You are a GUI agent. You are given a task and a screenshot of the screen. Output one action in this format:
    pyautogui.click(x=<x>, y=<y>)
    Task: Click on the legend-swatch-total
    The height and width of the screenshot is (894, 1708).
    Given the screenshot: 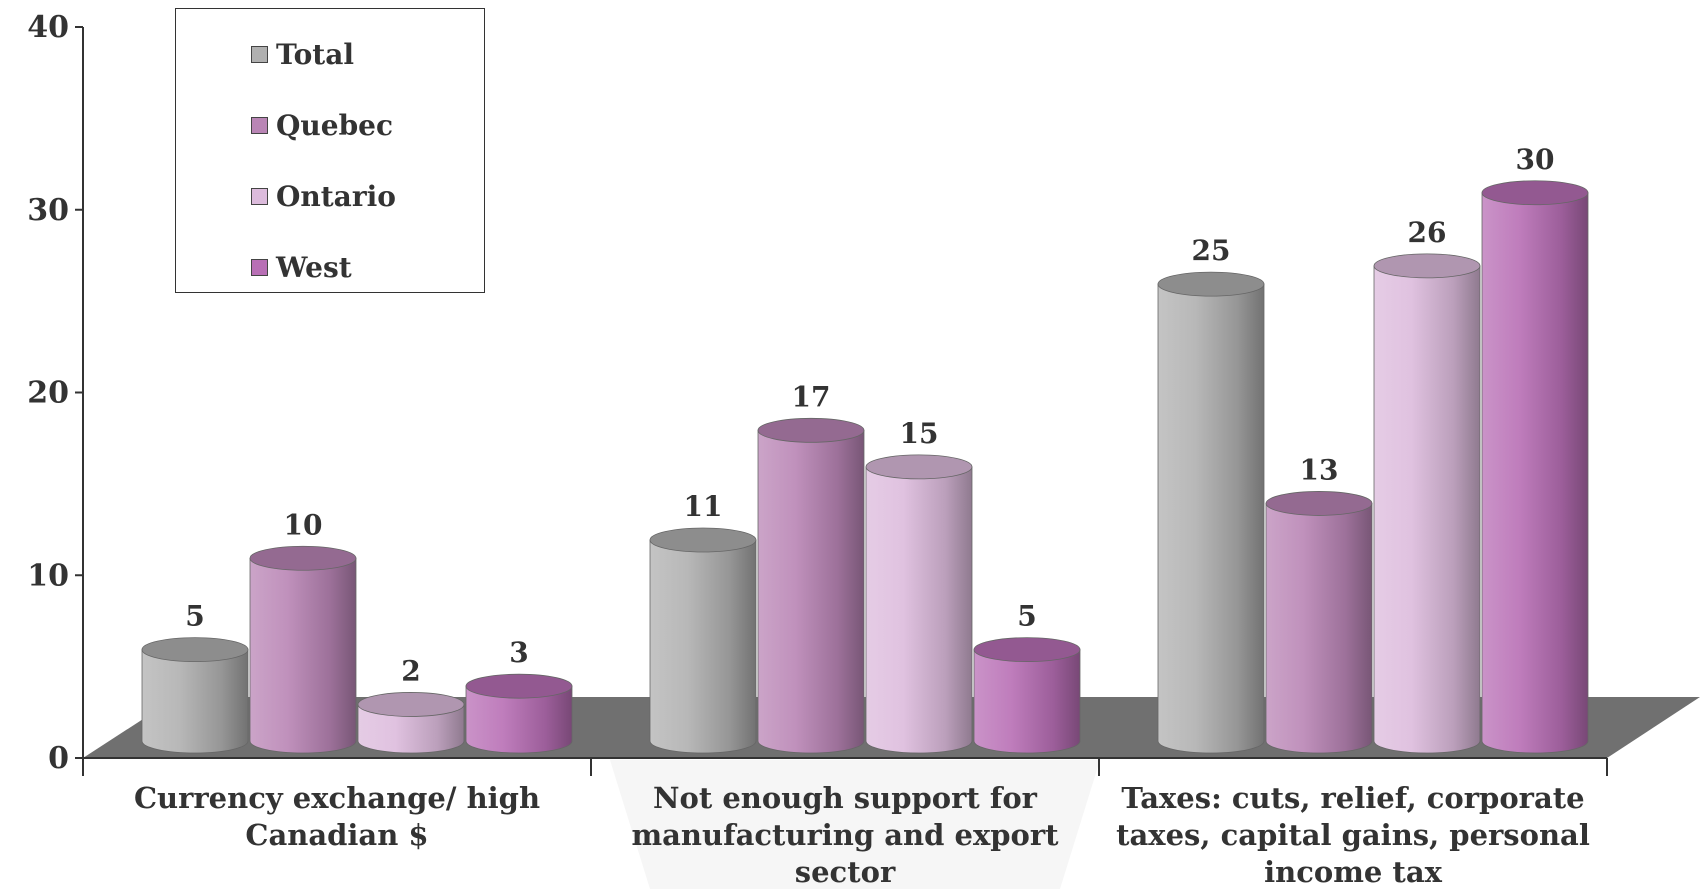 What is the action you would take?
    pyautogui.click(x=259, y=54)
    